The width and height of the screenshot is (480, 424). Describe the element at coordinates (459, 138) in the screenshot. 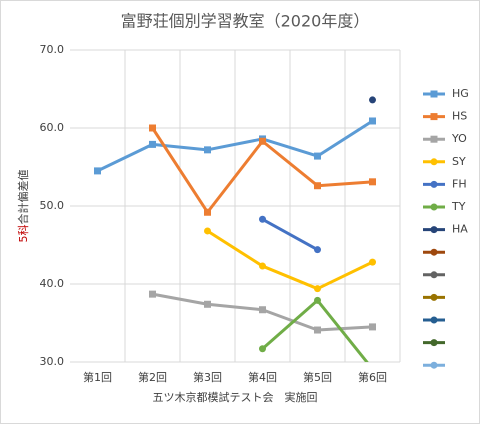

I see `legend-label: YO` at that location.